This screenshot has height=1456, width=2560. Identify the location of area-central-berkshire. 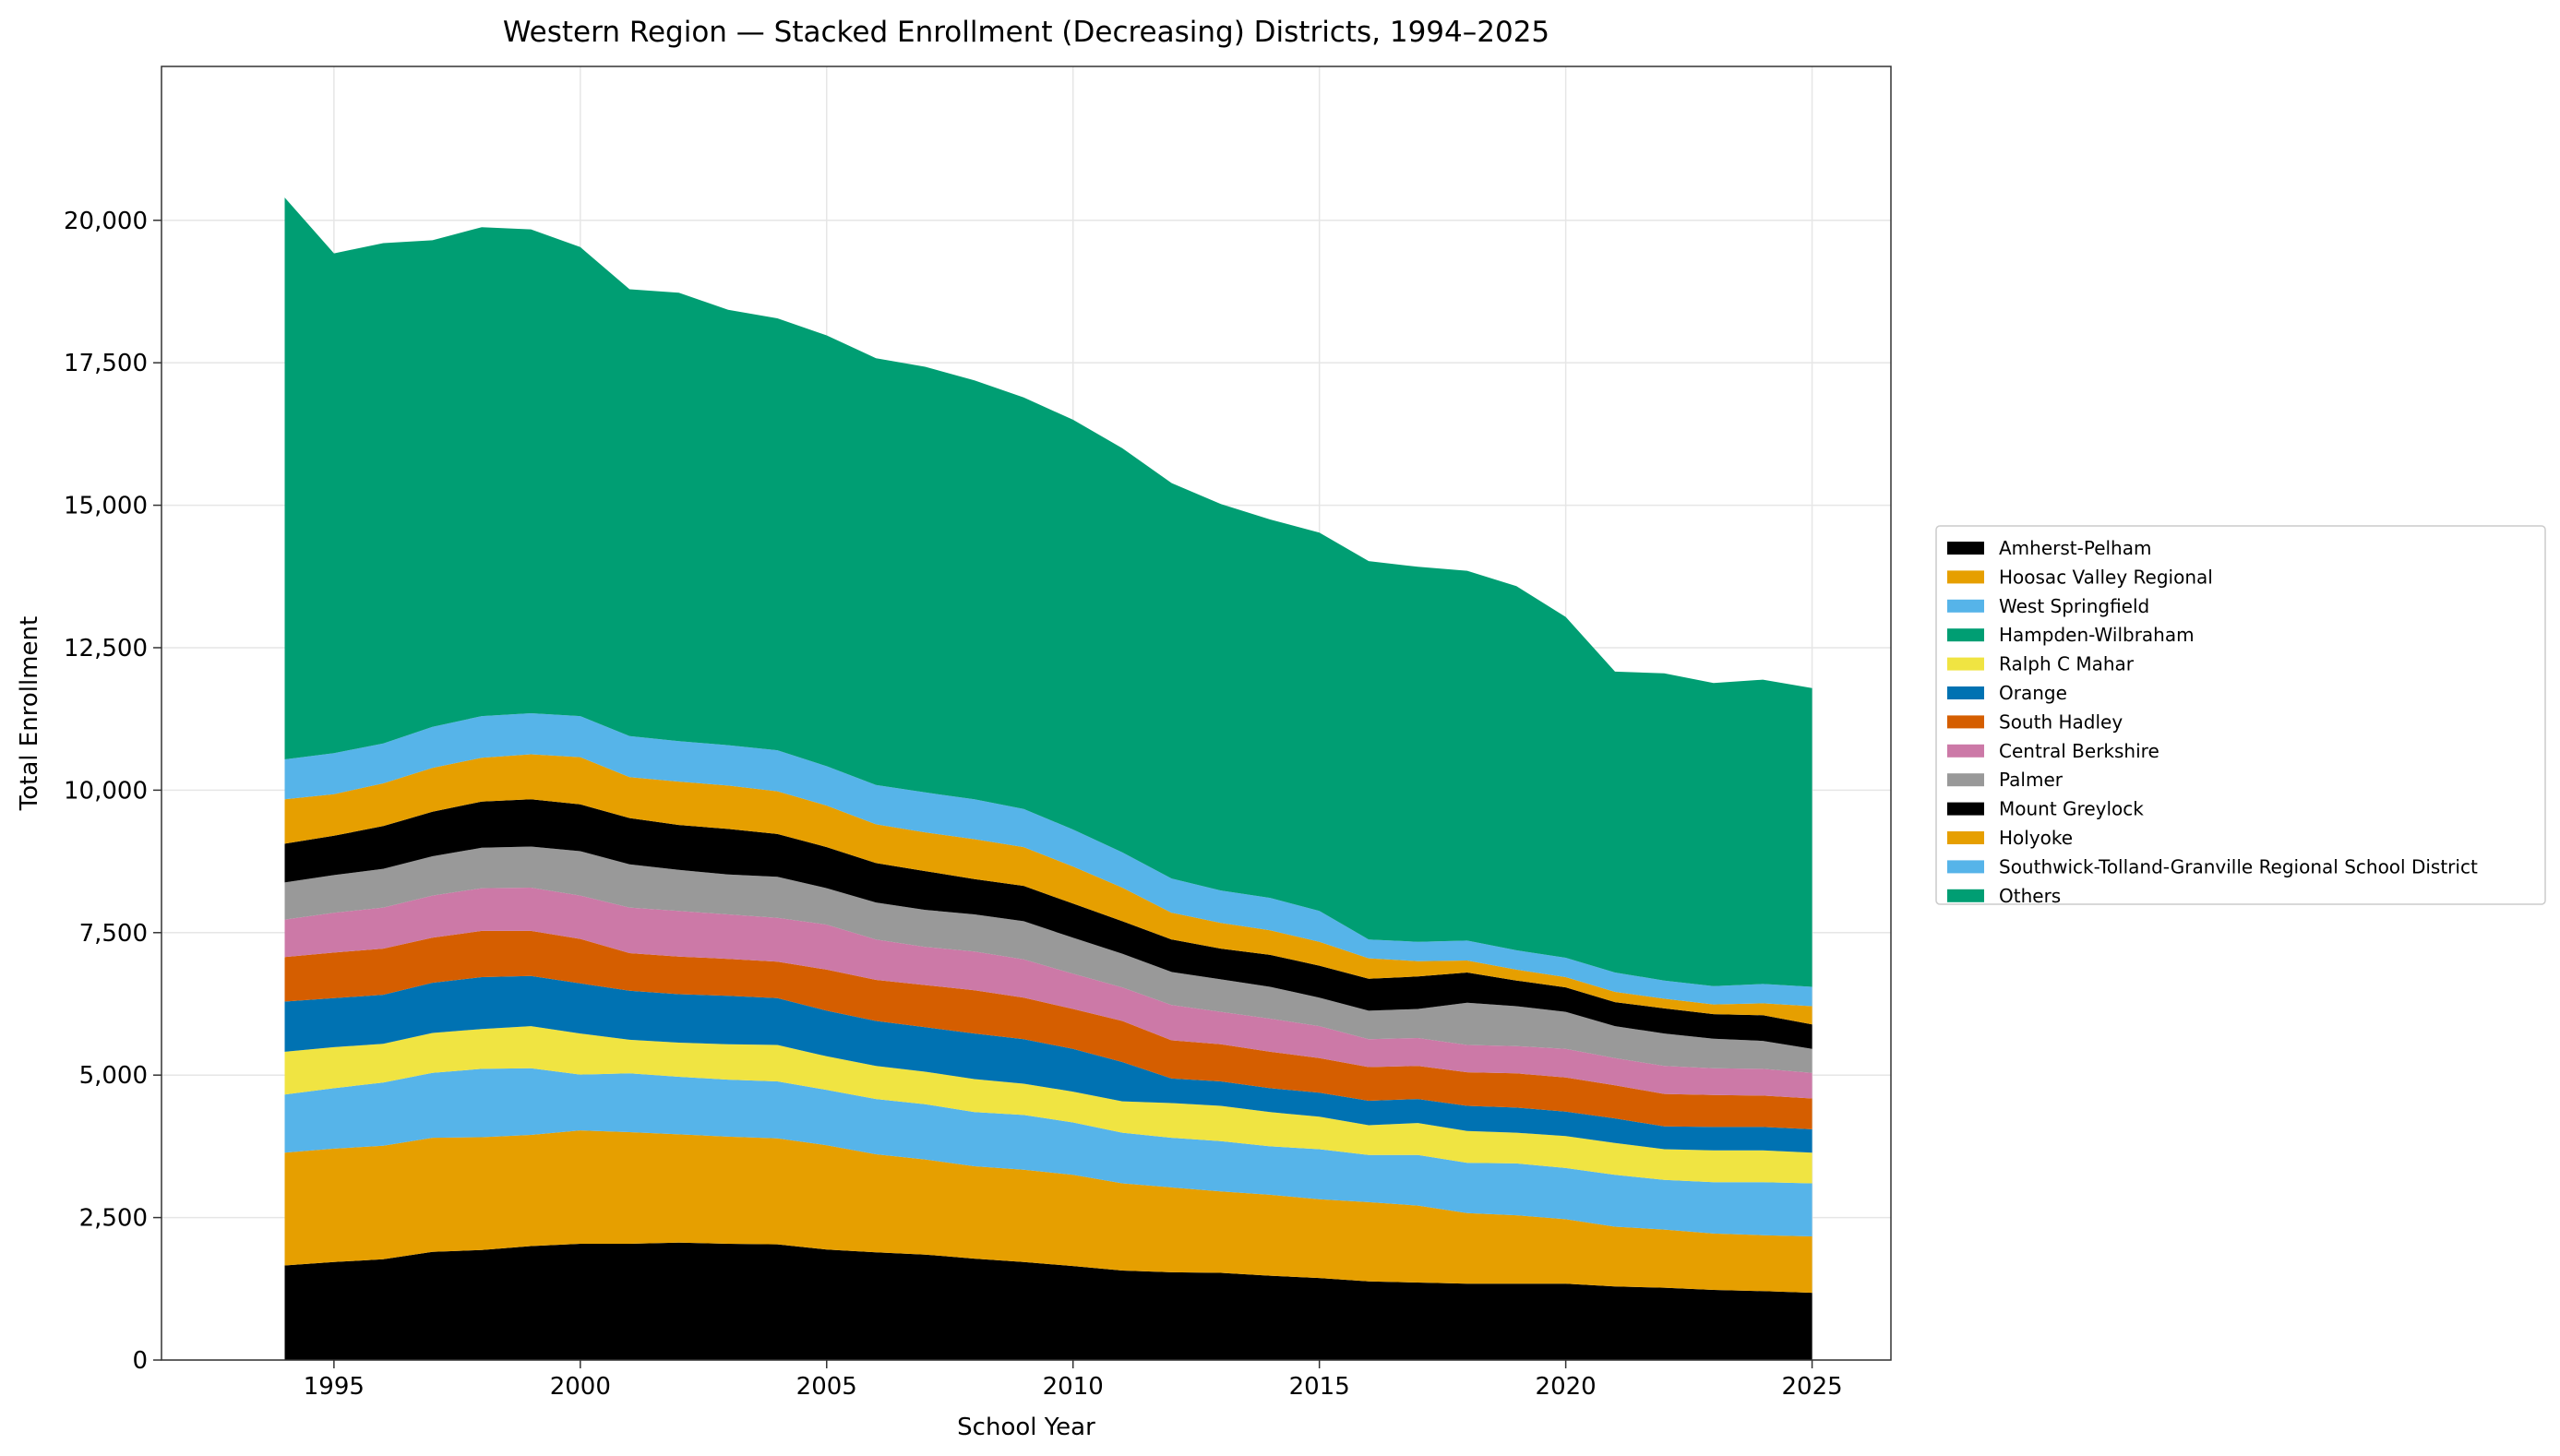
(1048, 993).